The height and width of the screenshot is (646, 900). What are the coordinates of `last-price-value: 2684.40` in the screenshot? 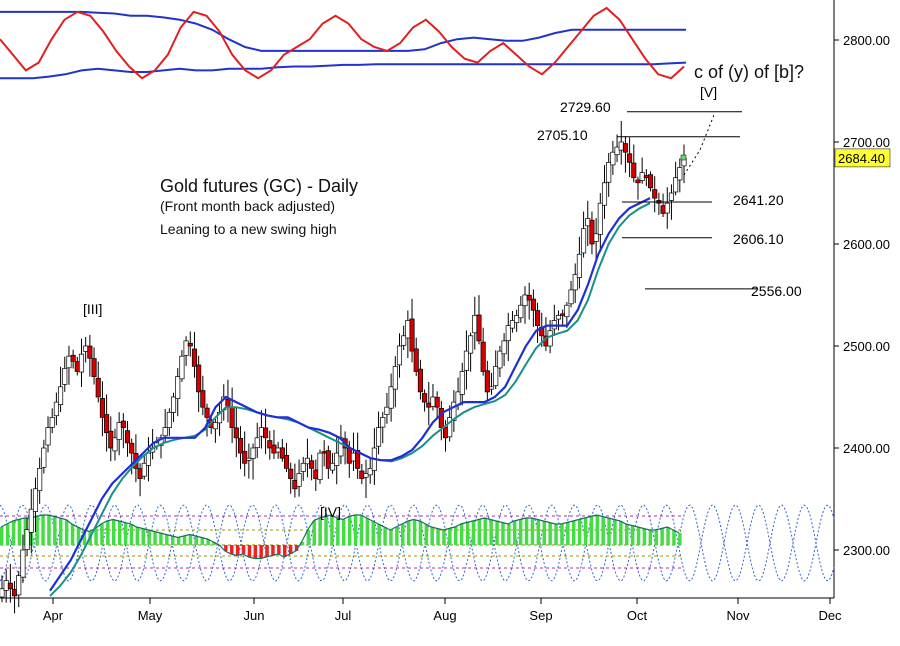 It's located at (861, 158).